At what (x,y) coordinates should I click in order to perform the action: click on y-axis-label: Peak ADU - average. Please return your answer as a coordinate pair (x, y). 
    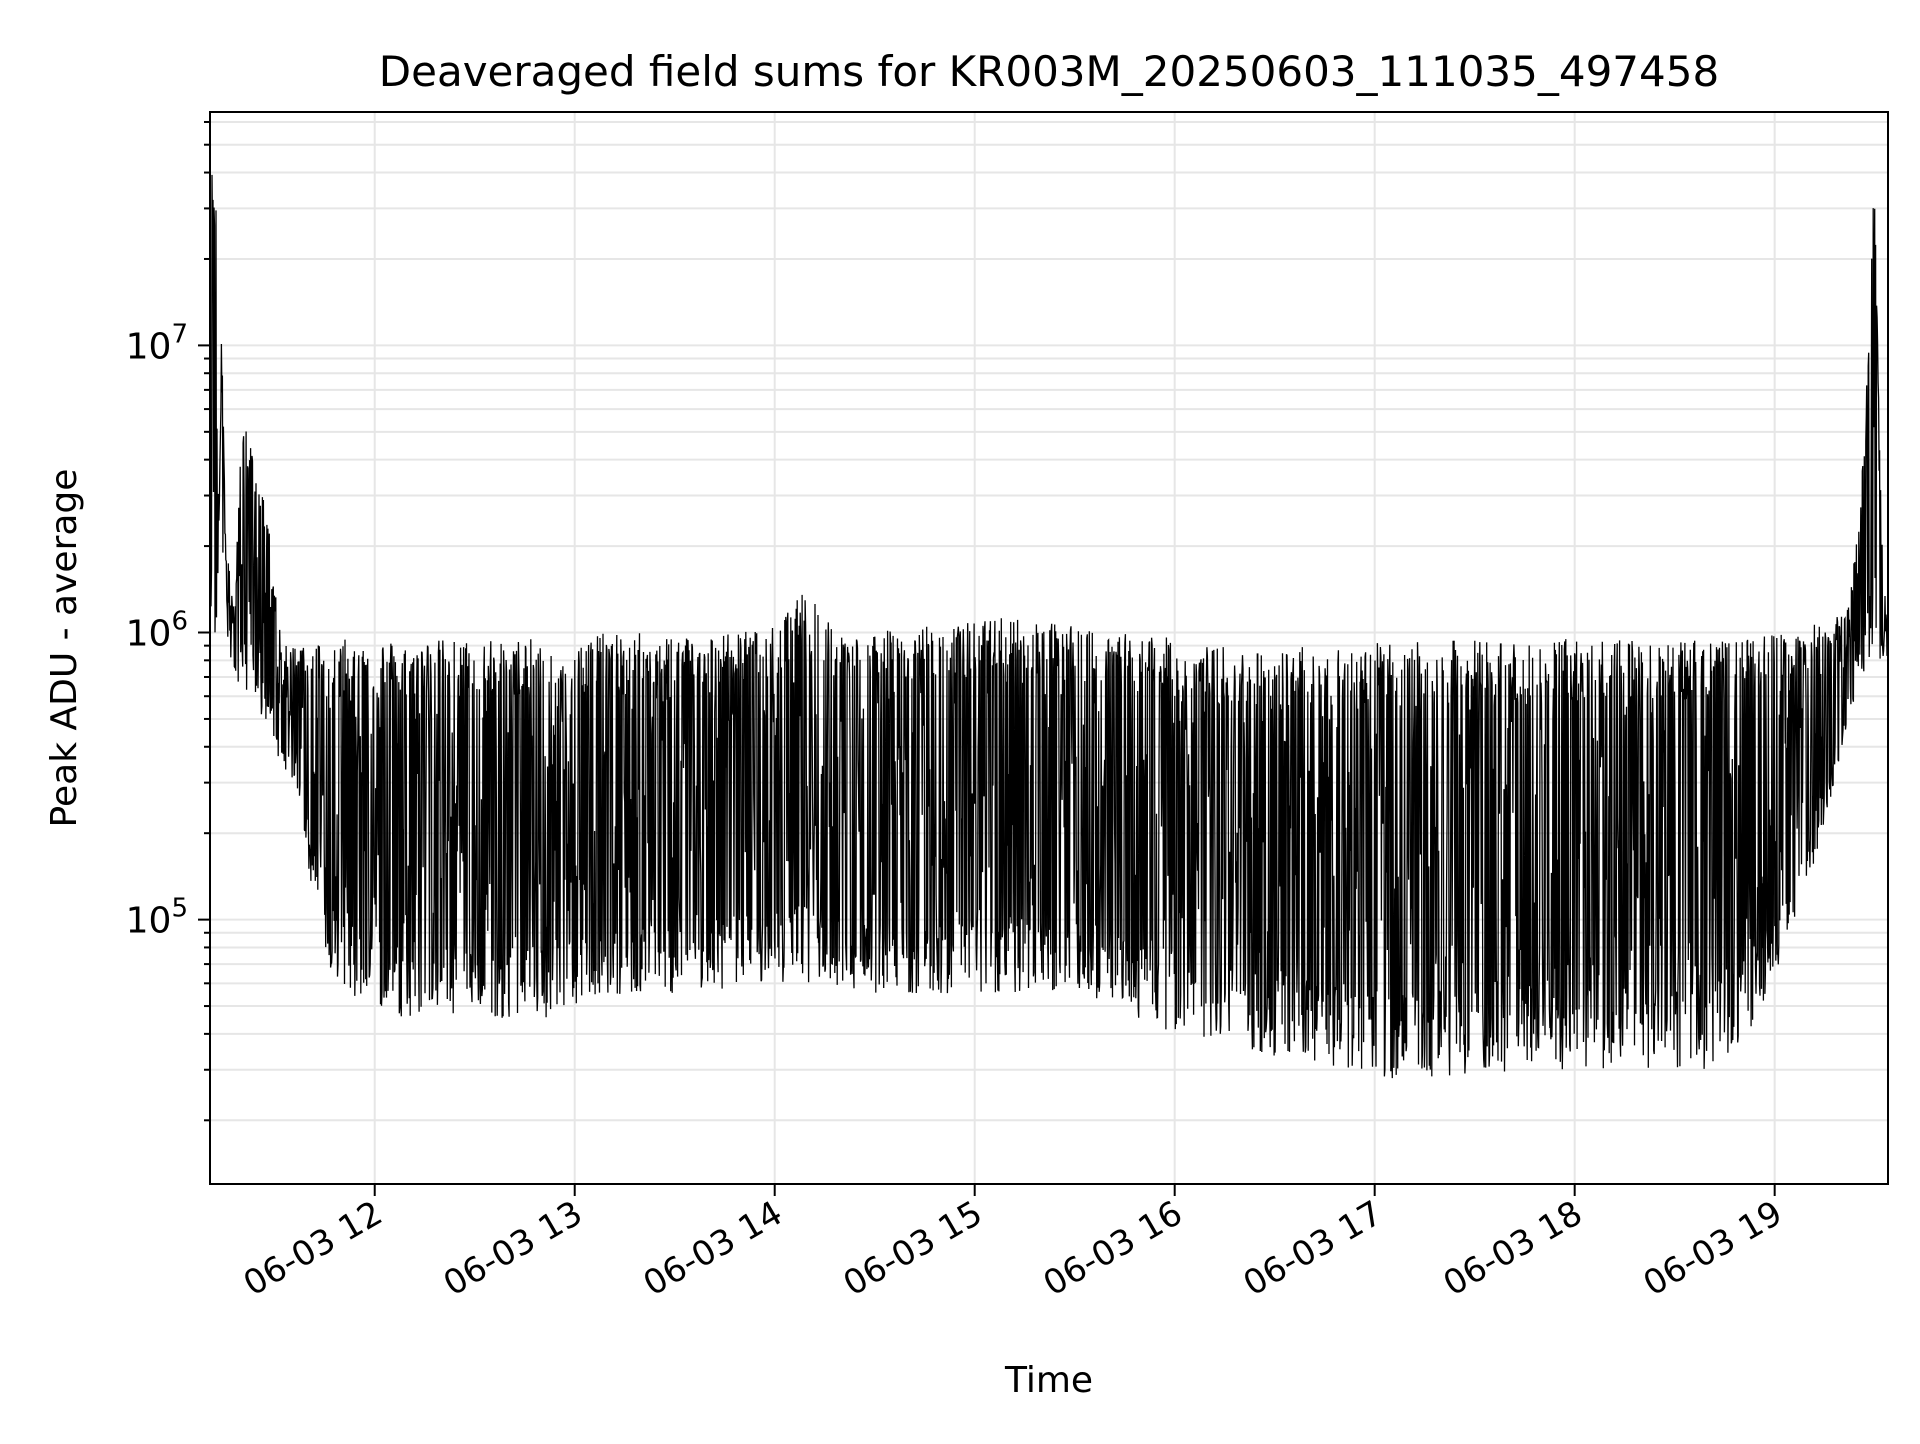
    Looking at the image, I should click on (64, 648).